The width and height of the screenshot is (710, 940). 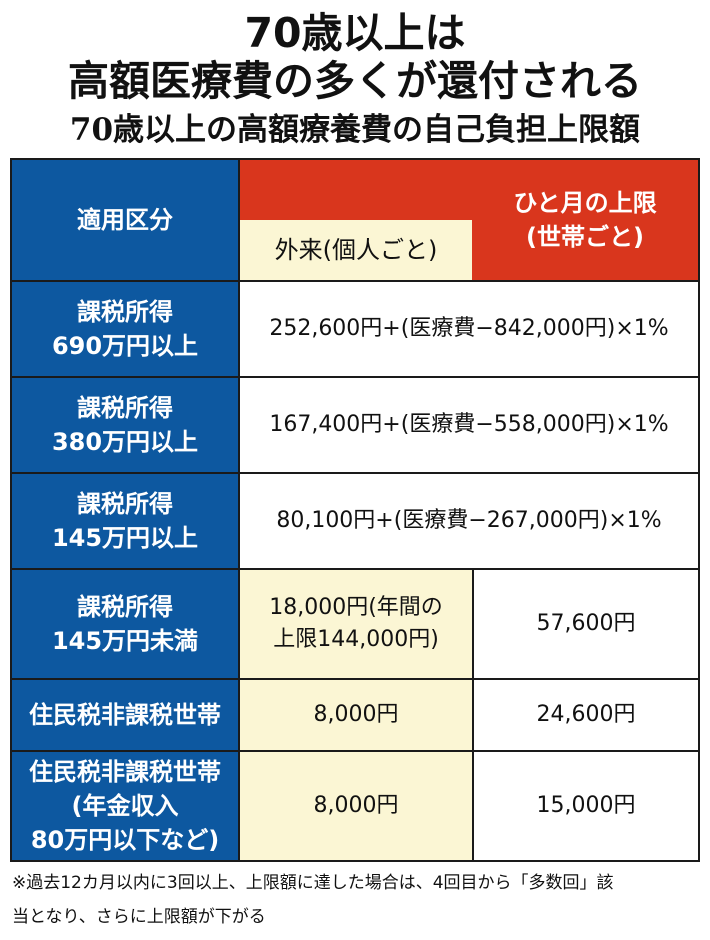 I want to click on row-value-text: 80,100円+(医療費−267,000円)×1%, so click(x=469, y=520).